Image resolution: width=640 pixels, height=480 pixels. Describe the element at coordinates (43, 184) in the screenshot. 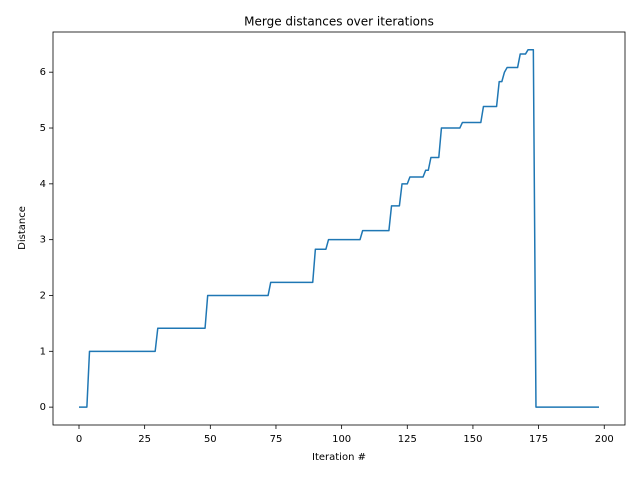

I see `y-tick-label: 4` at that location.